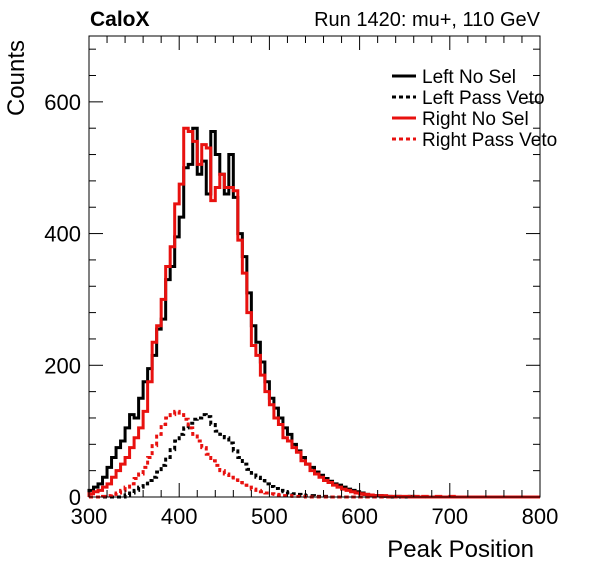  Describe the element at coordinates (483, 98) in the screenshot. I see `legend-label: Left Pass Veto` at that location.